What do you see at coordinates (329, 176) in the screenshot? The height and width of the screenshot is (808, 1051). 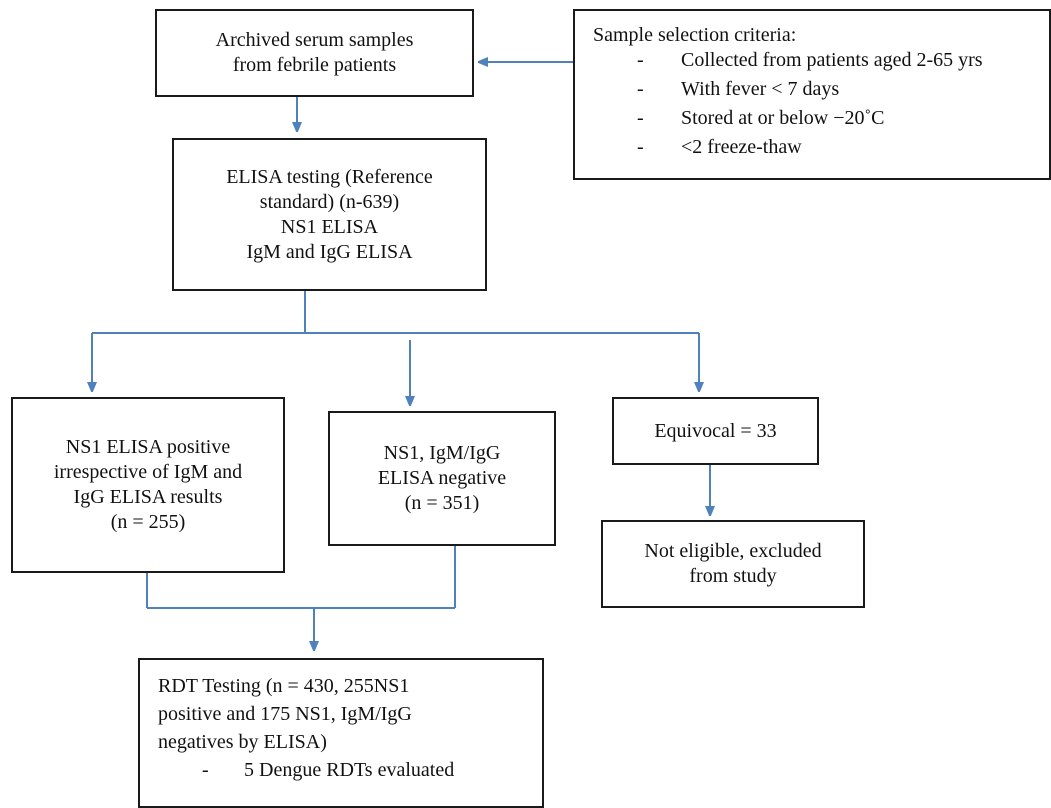 I see `elisa-line-1: ELISA testing (Reference` at bounding box center [329, 176].